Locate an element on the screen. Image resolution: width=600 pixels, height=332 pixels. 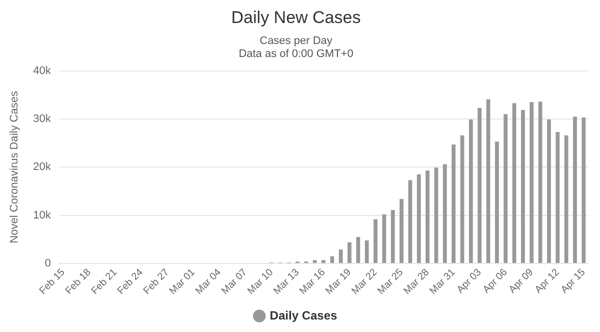
y-tick-label: 20k is located at coordinates (42, 167).